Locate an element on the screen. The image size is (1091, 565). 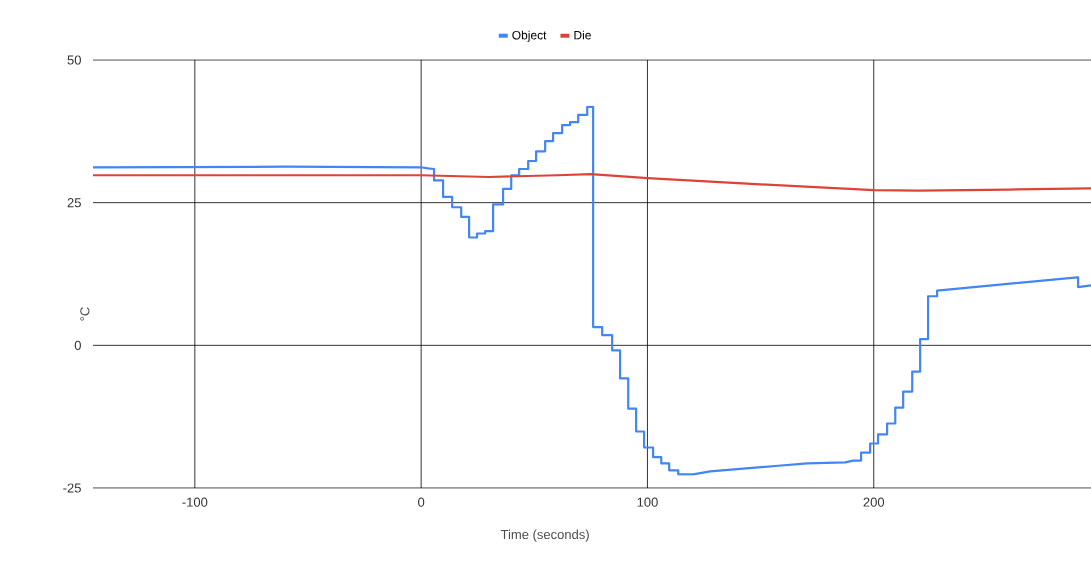
x-tick-label: 100 is located at coordinates (647, 502).